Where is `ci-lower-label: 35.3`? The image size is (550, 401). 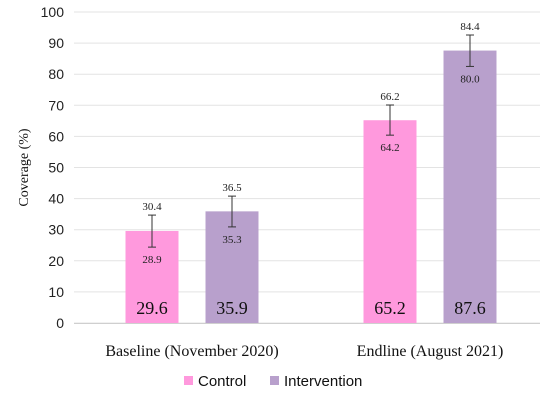 ci-lower-label: 35.3 is located at coordinates (232, 240).